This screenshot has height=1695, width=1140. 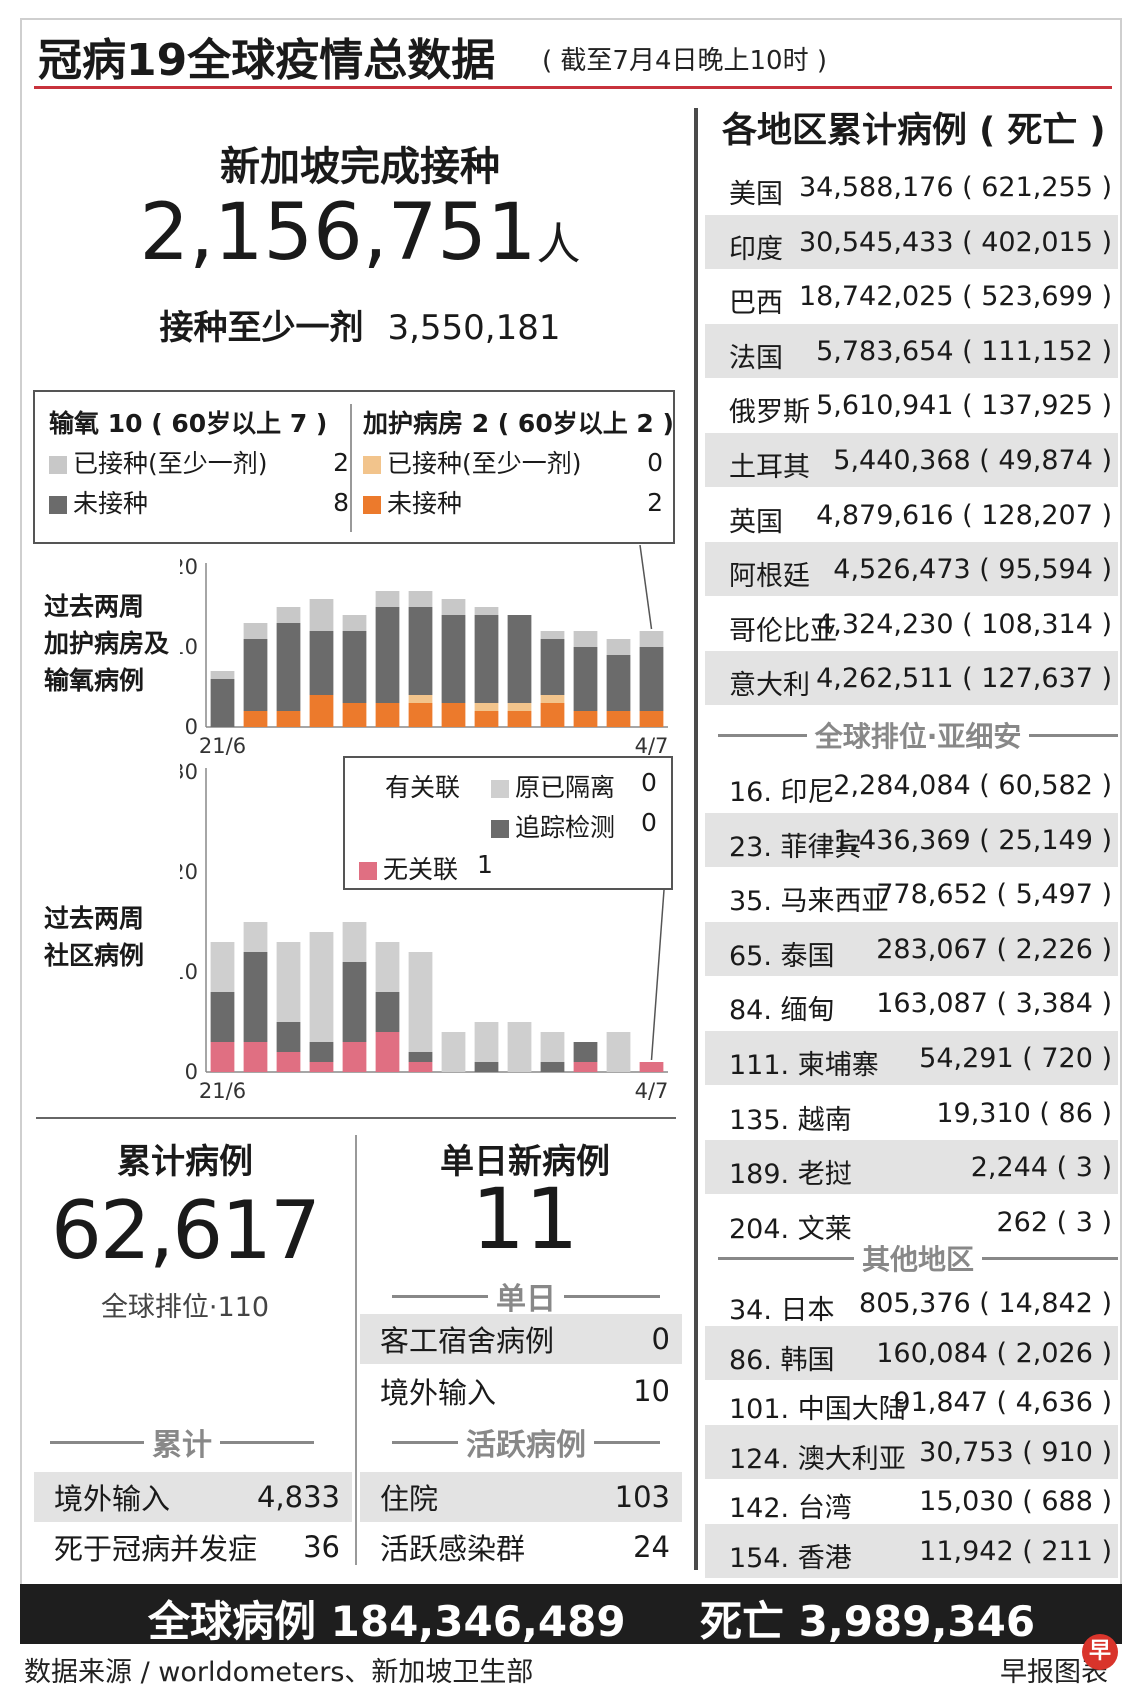 What do you see at coordinates (518, 422) in the screenshot?
I see `icu-legend-header: 加护病房 2 ( 60岁以上 2 )` at bounding box center [518, 422].